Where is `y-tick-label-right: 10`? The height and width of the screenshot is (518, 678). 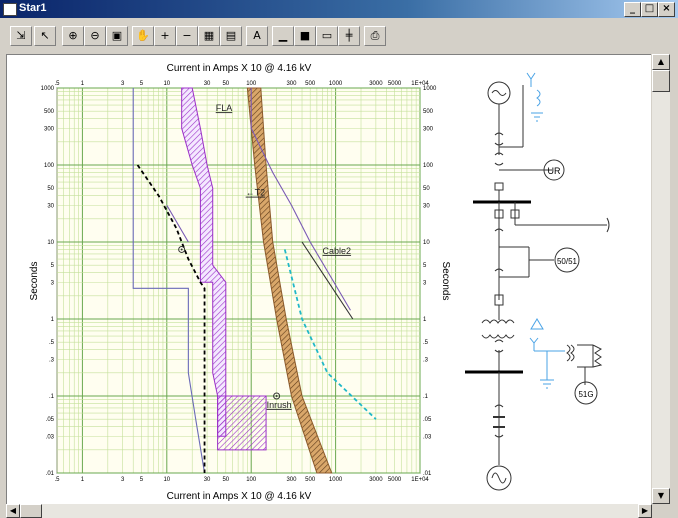
y-tick-label-right: 10 is located at coordinates (426, 243).